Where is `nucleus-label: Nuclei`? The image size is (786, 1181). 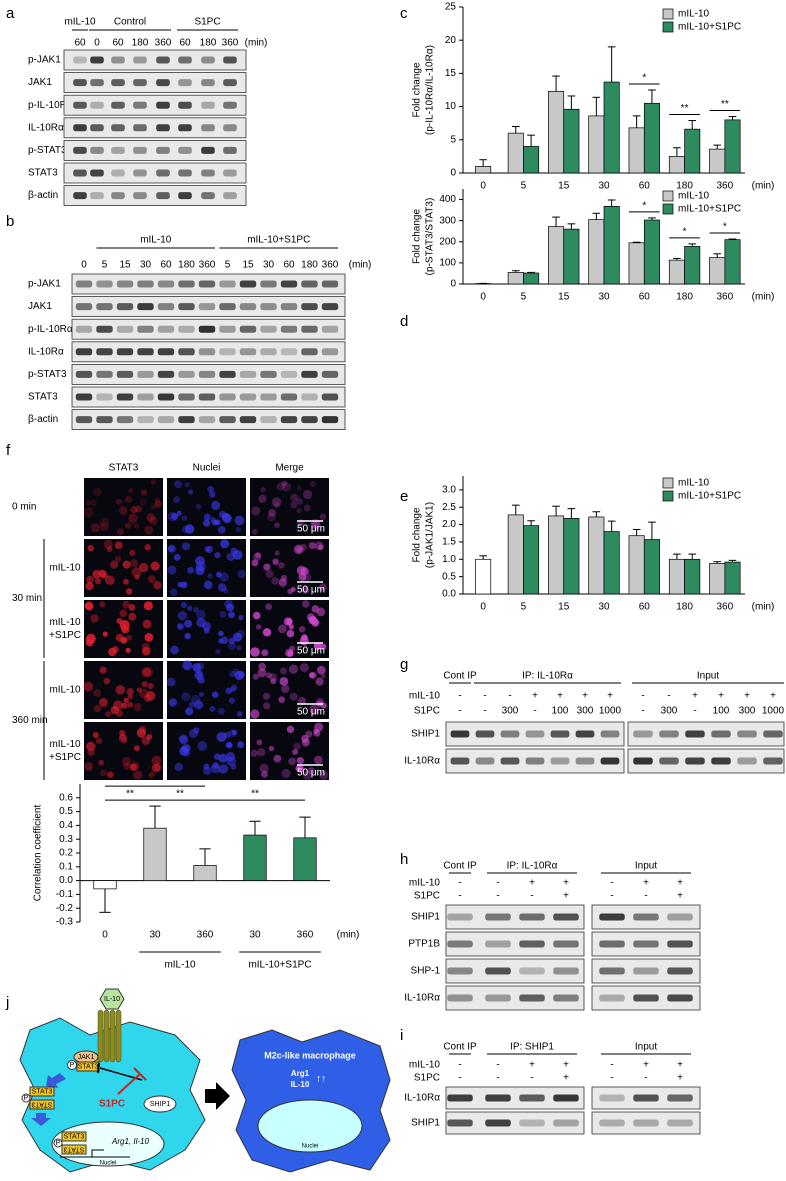
nucleus-label: Nuclei is located at coordinates (310, 1147).